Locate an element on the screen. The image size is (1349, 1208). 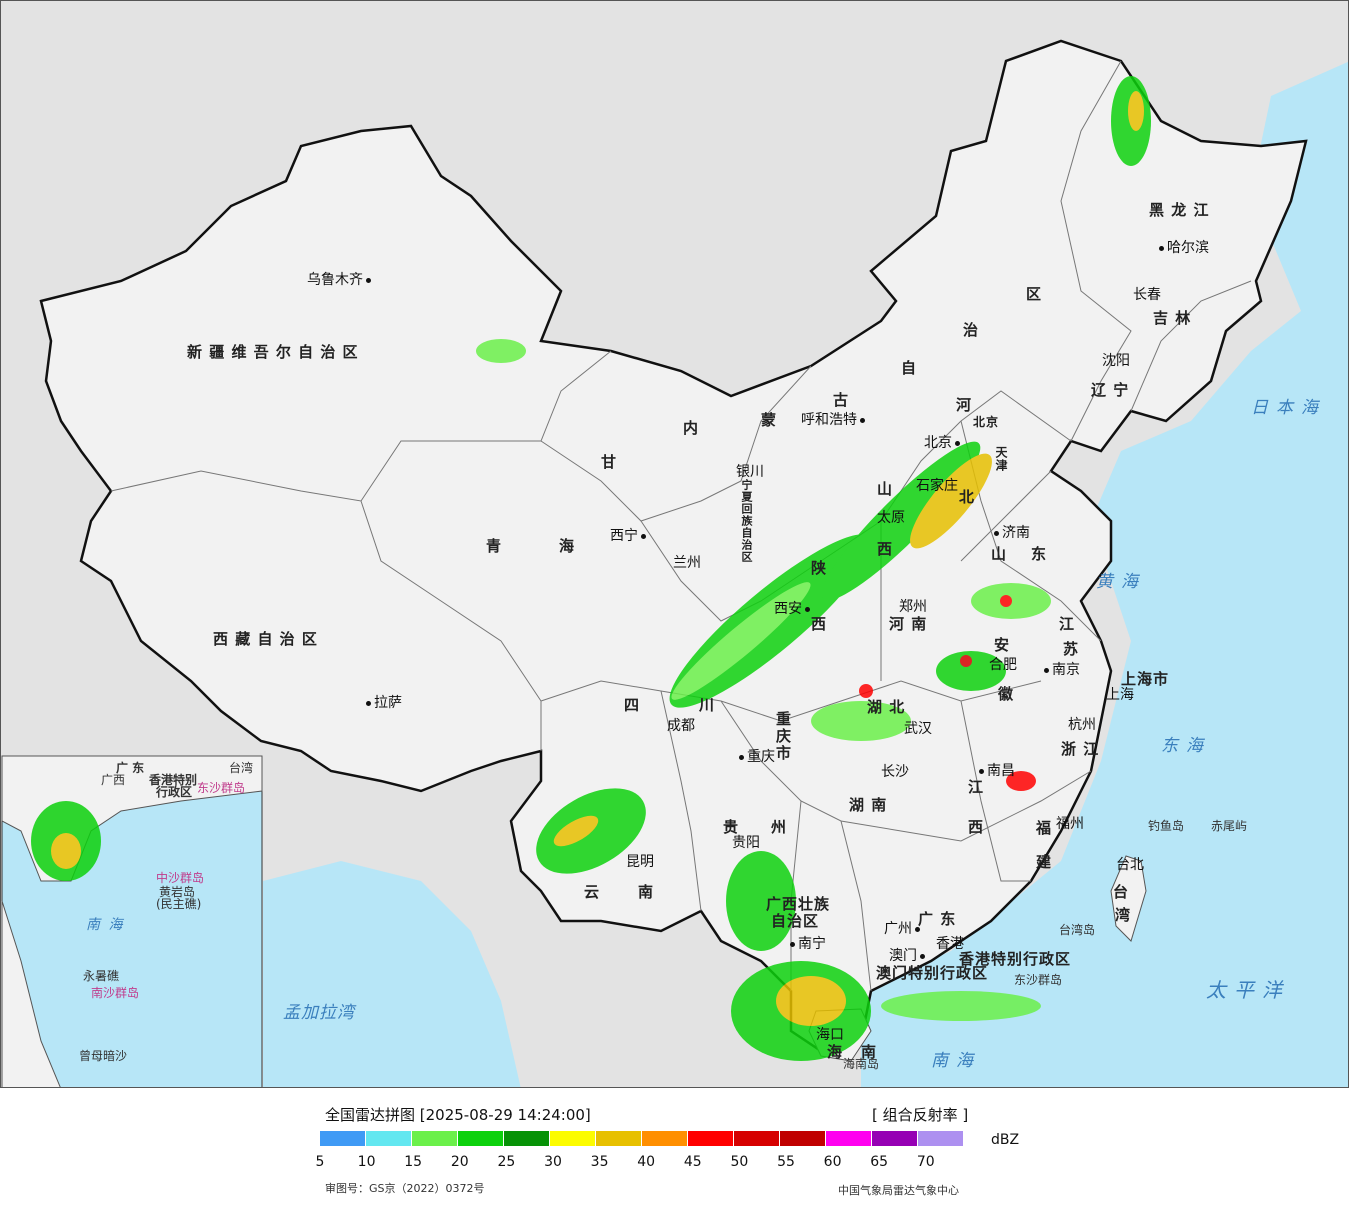
sea-south: 南海 is located at coordinates (956, 1061).